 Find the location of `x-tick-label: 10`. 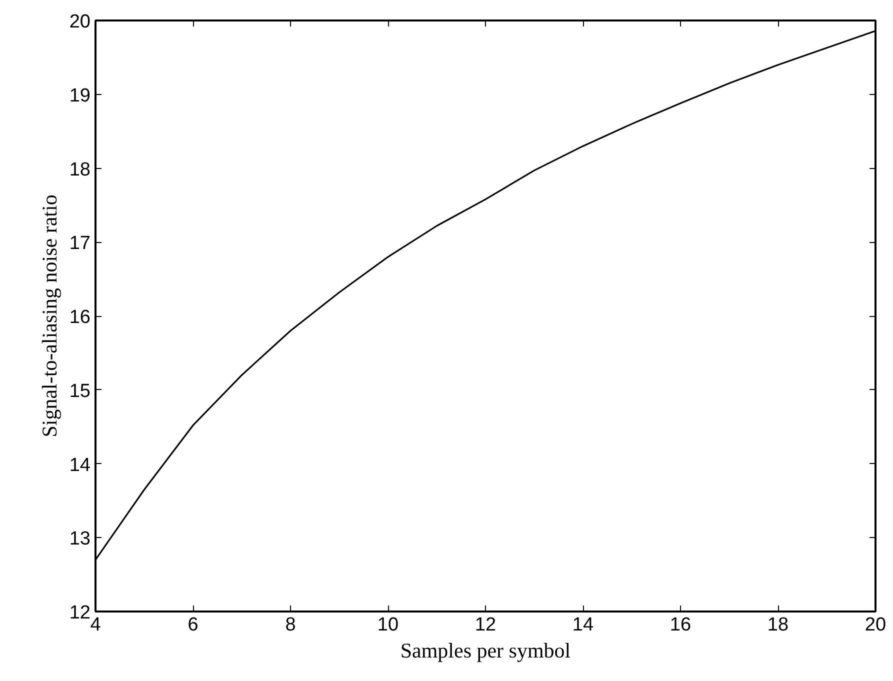

x-tick-label: 10 is located at coordinates (388, 625).